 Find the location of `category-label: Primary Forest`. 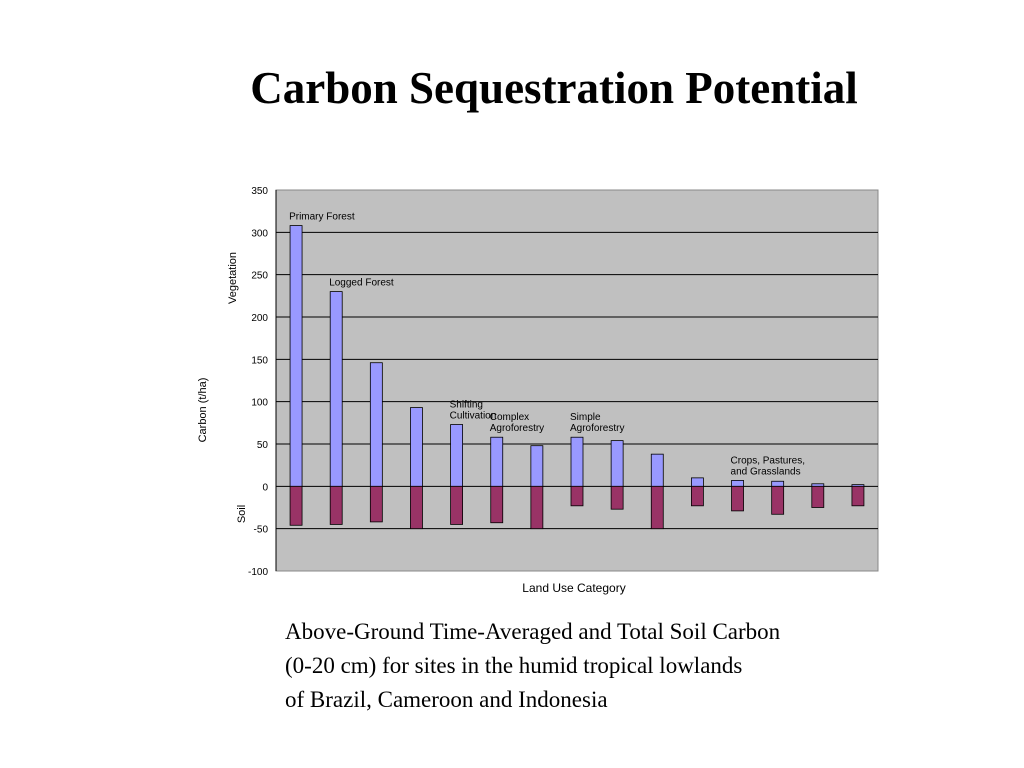

category-label: Primary Forest is located at coordinates (322, 217).